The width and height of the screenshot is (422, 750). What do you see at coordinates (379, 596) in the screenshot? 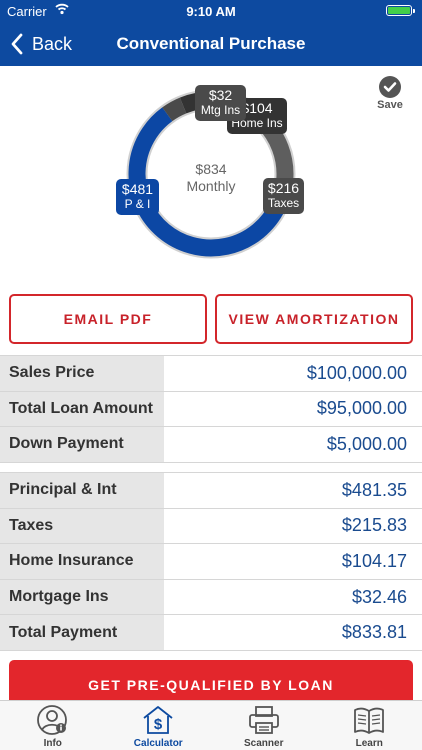
I see `row-value: $32.46` at bounding box center [379, 596].